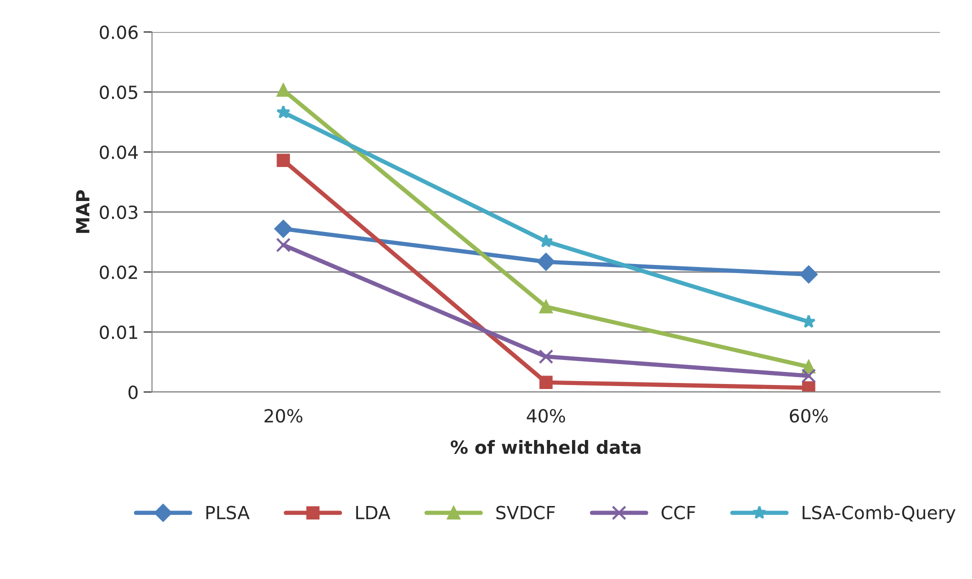 This screenshot has width=972, height=579. I want to click on legend-label: LSA-Comb-Query, so click(879, 514).